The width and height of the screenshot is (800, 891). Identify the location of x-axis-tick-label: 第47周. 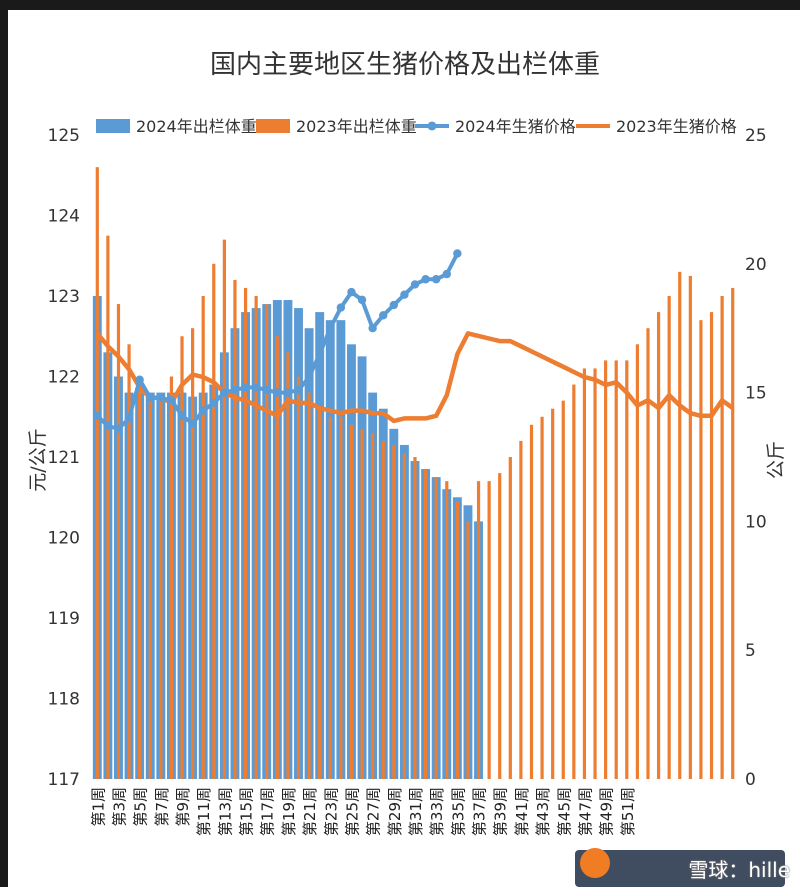
(585, 811).